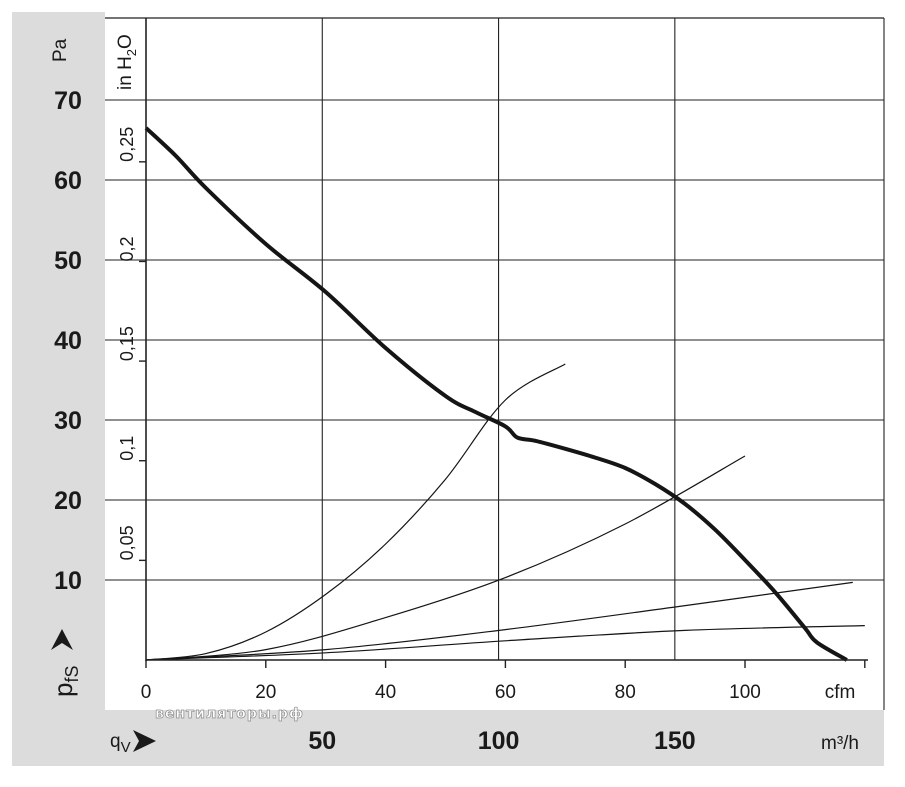 The image size is (905, 787). What do you see at coordinates (120, 743) in the screenshot?
I see `flow-symbol: qV` at bounding box center [120, 743].